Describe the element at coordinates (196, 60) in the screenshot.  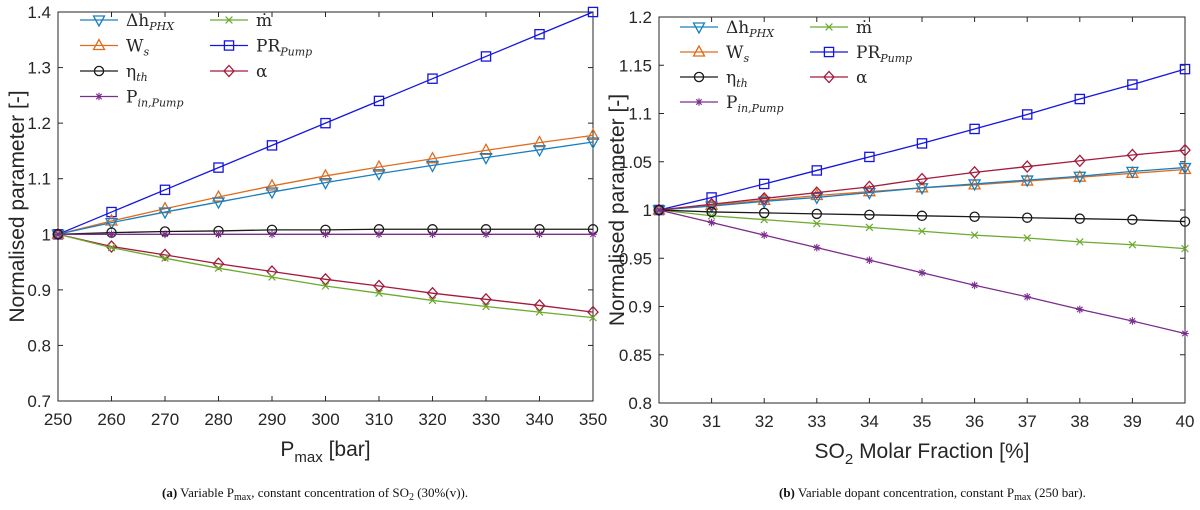
I see `panel-a-legend: ΔhPHX ṁ Ws PRPump ηth α Pin,Pump` at that location.